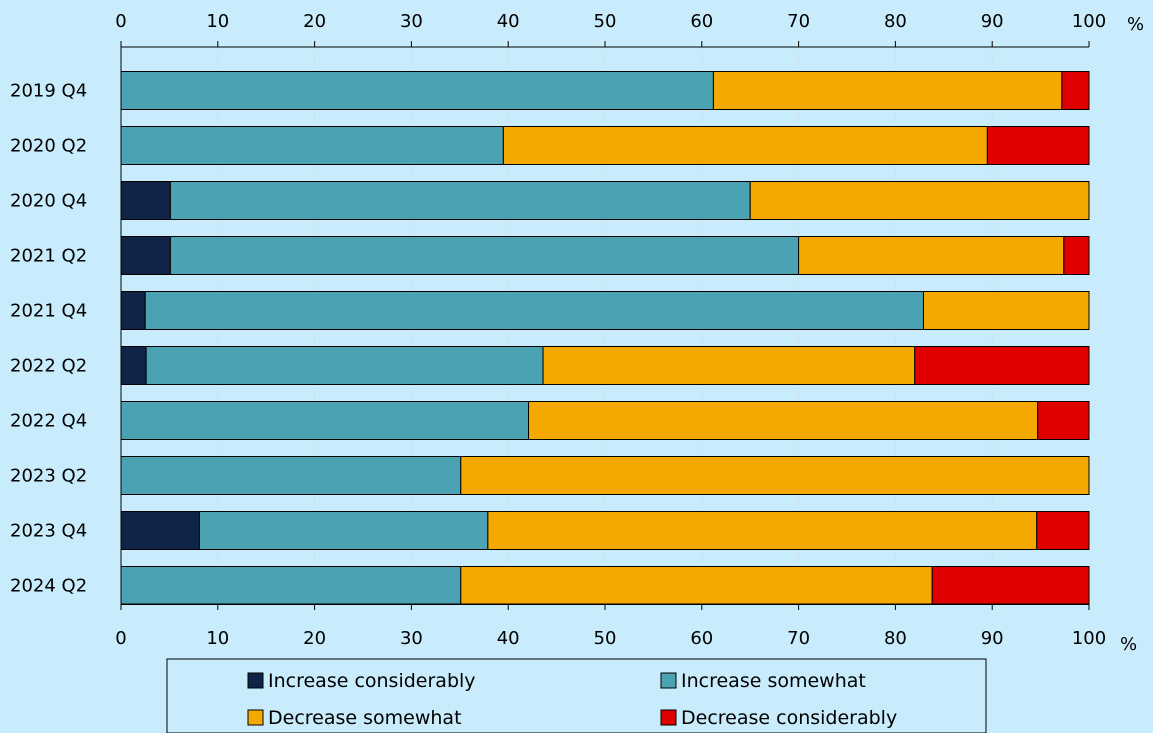 The height and width of the screenshot is (733, 1153). I want to click on y-category-label: 2022 Q2, so click(48, 366).